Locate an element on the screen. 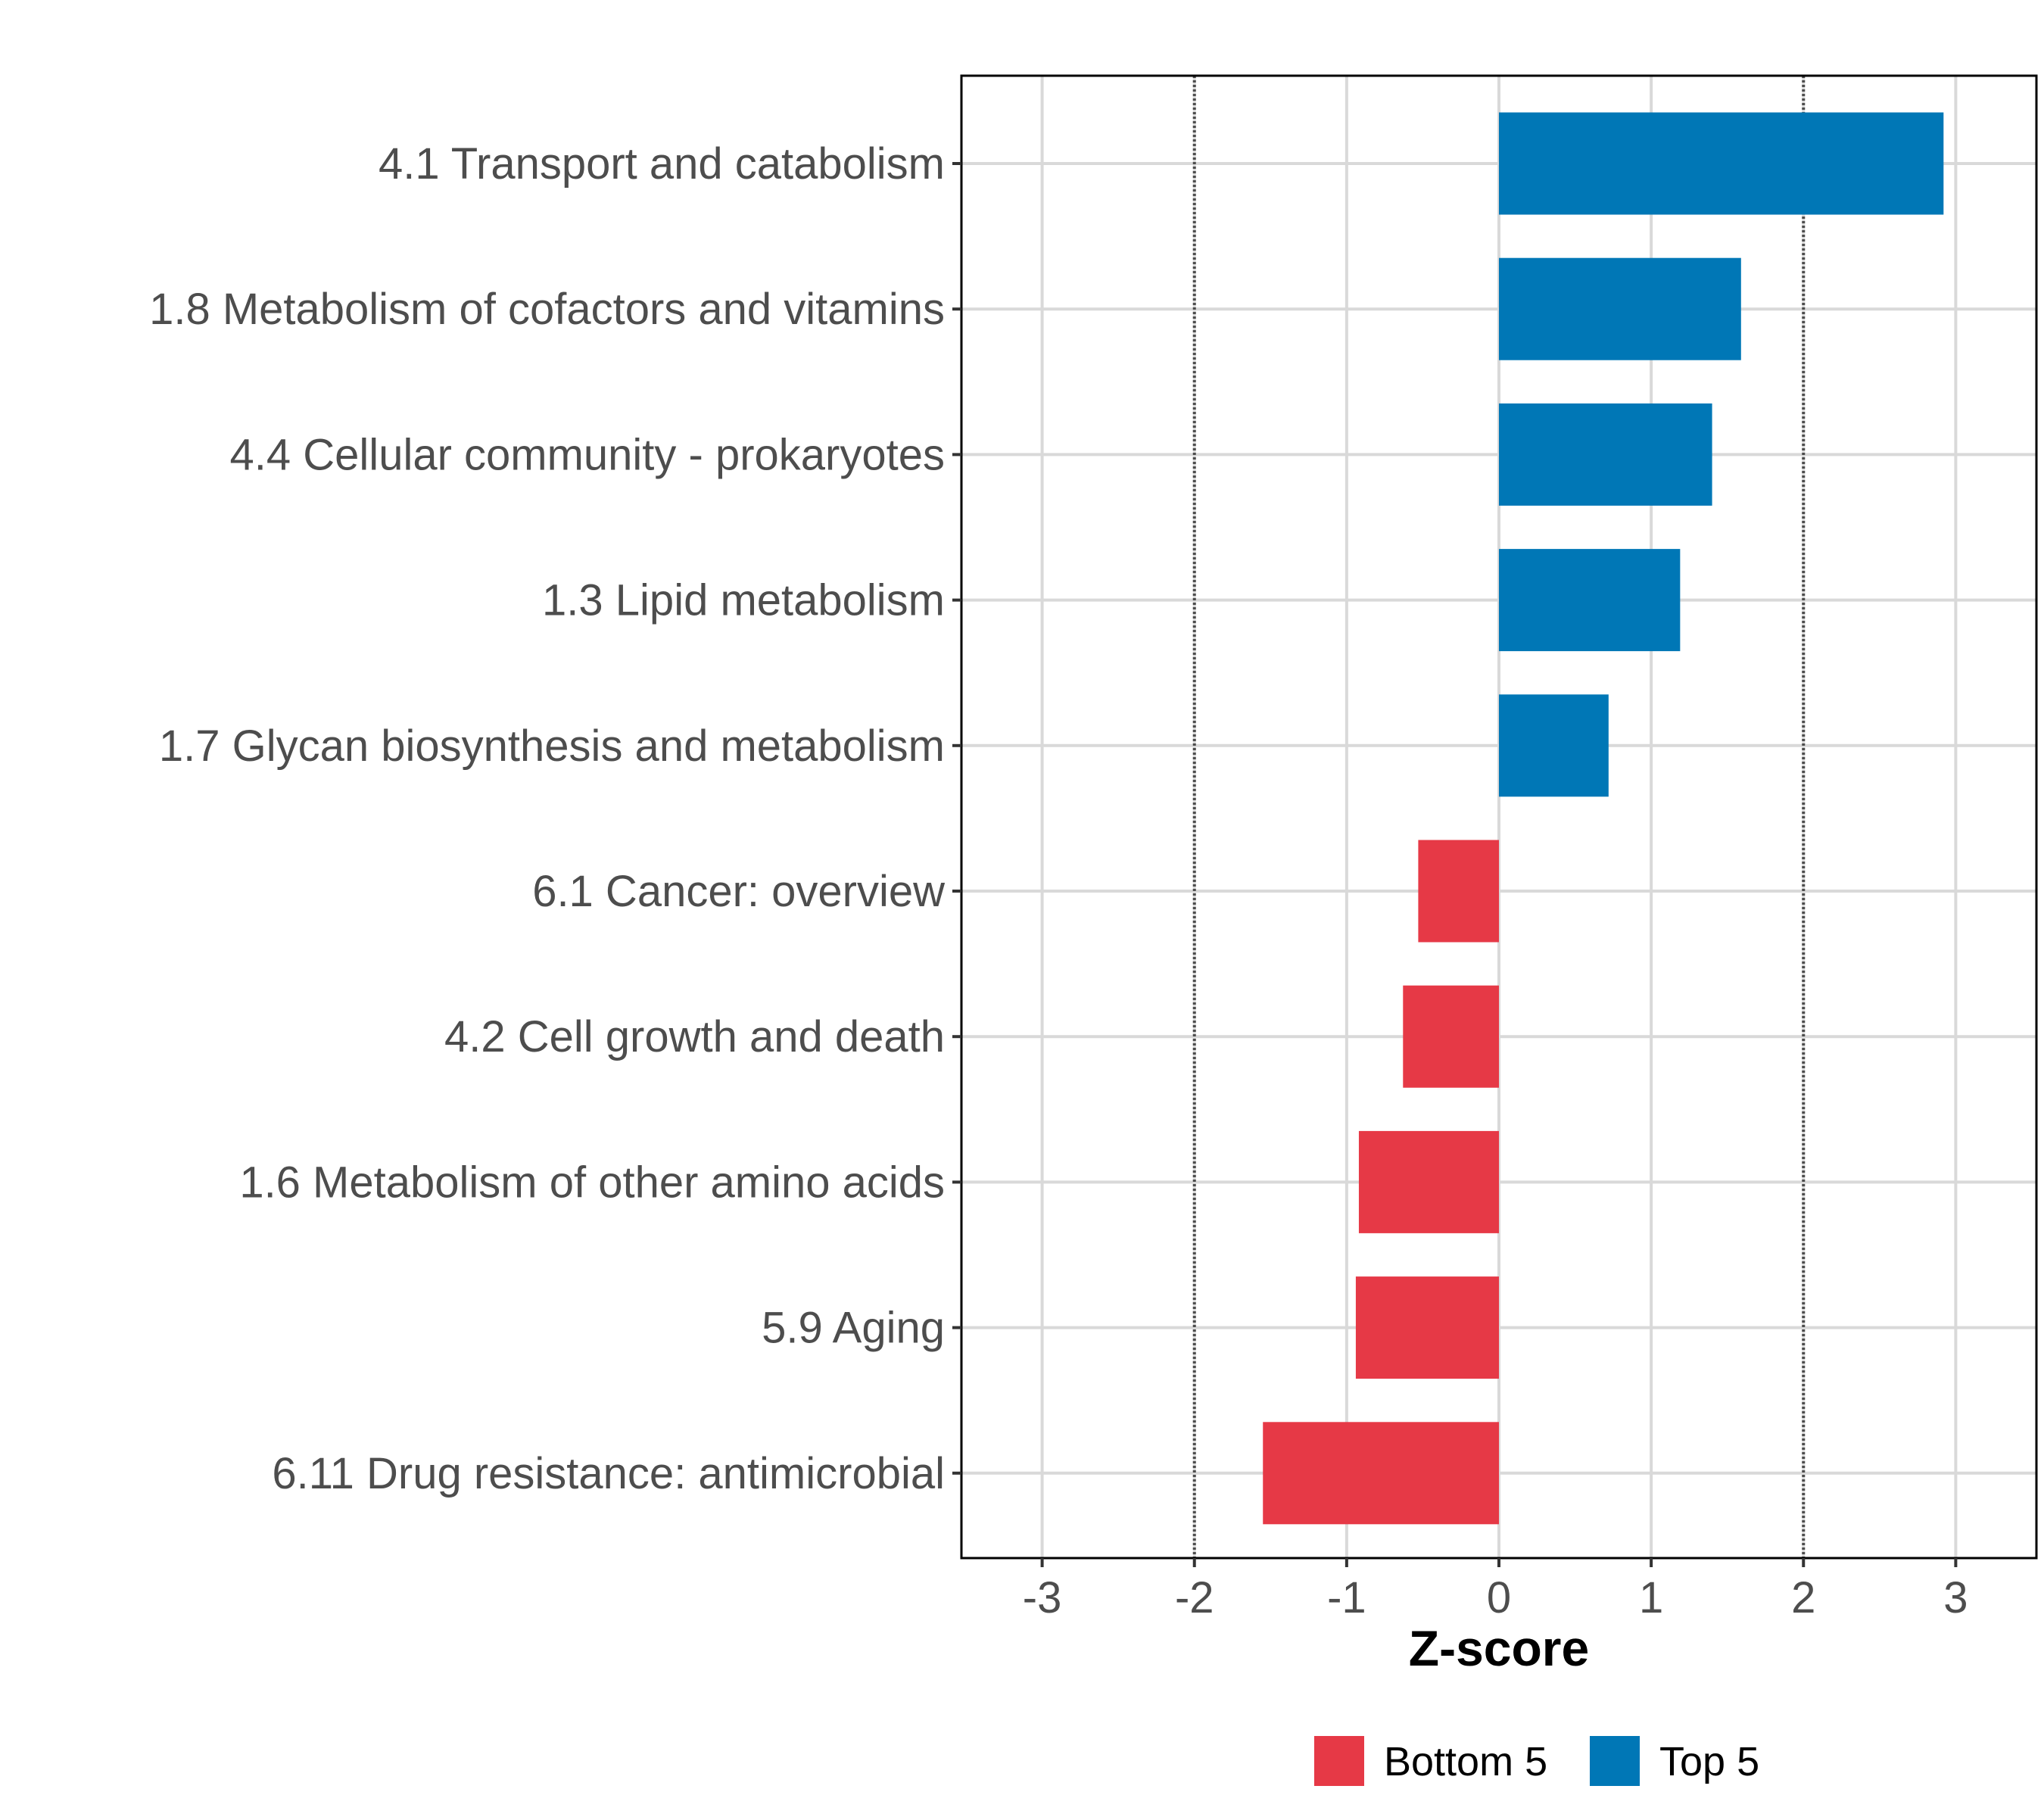  x-tick-label: -2 is located at coordinates (1194, 1597).